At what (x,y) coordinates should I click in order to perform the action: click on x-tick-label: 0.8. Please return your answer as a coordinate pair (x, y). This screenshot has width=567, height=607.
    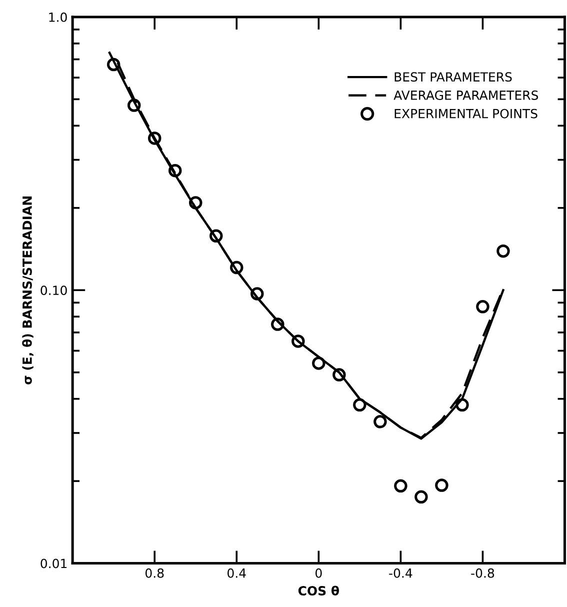
    Looking at the image, I should click on (154, 573).